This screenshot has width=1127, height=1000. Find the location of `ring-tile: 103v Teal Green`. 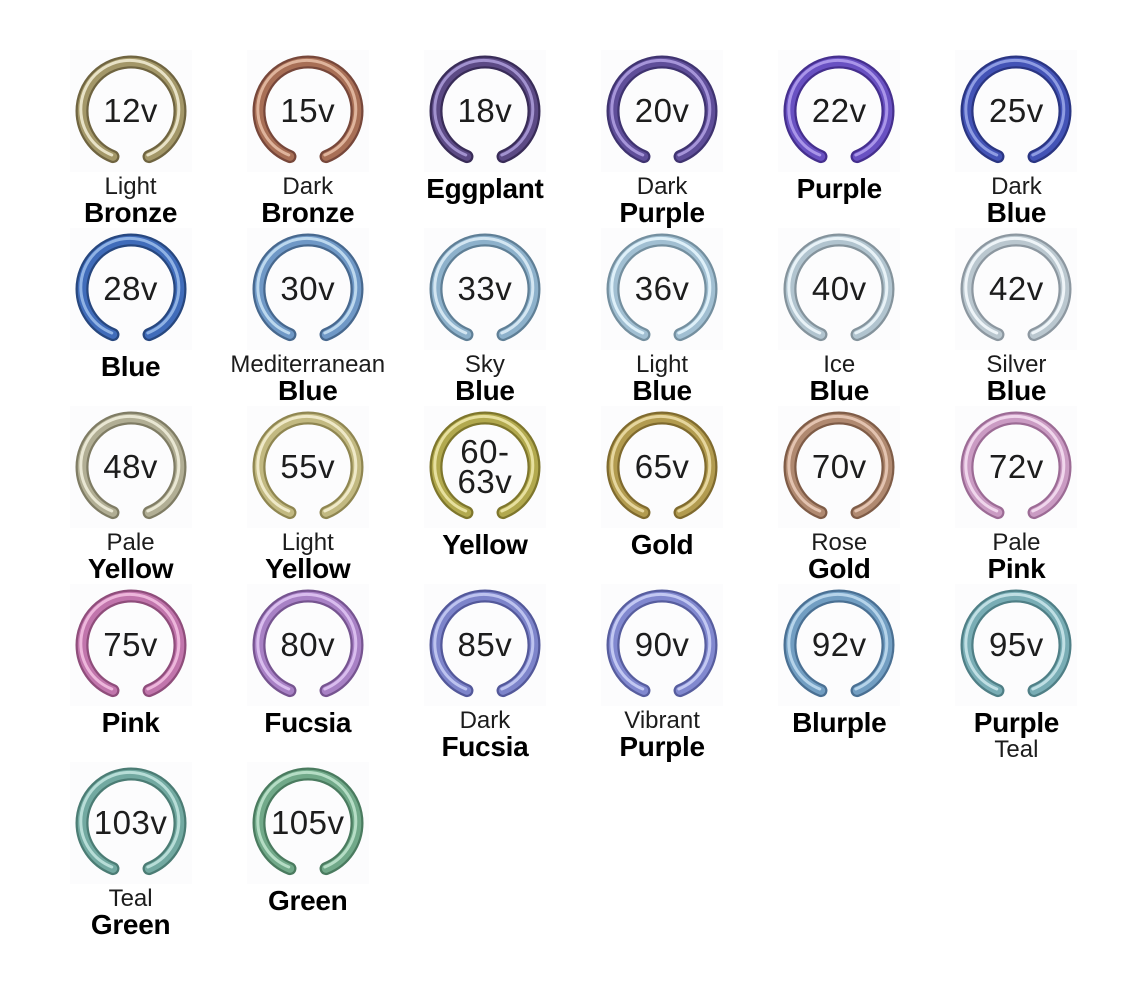

ring-tile: 103v Teal Green is located at coordinates (130, 851).